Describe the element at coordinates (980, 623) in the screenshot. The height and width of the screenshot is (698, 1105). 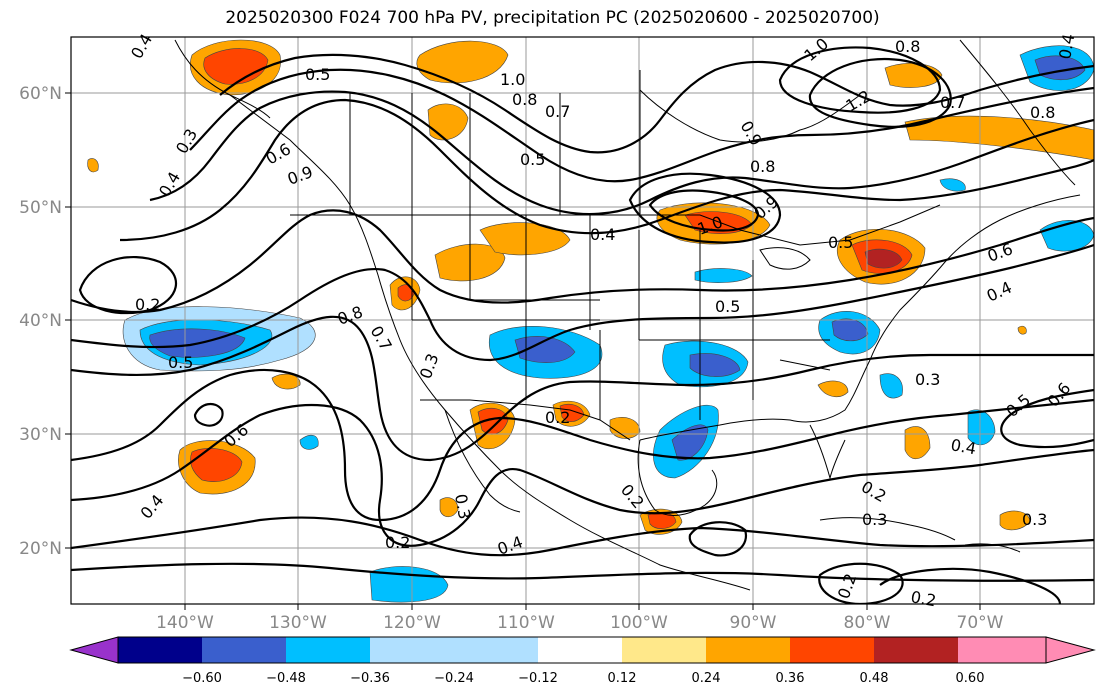
I see `lon-label: 70°W` at that location.